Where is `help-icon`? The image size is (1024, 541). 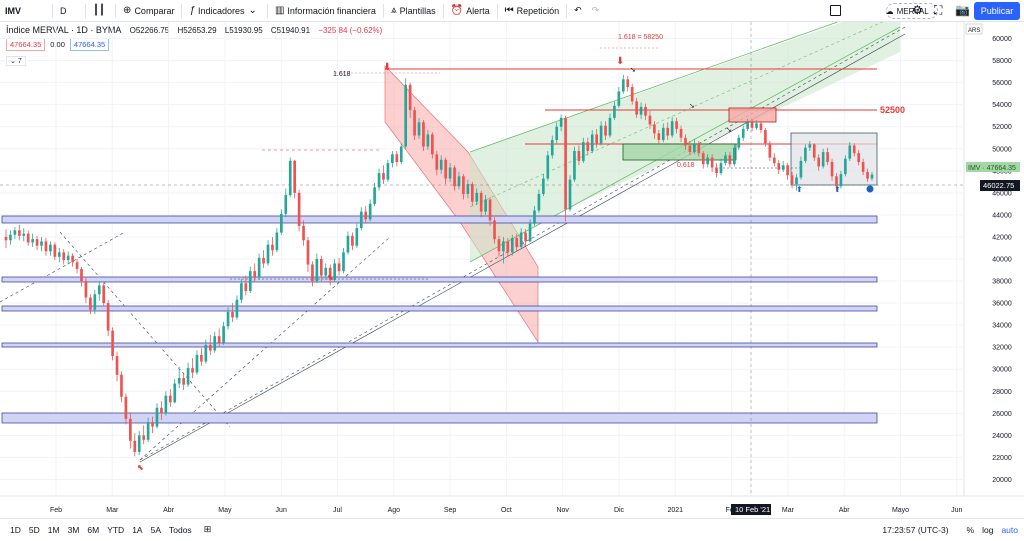 help-icon is located at coordinates (870, 189).